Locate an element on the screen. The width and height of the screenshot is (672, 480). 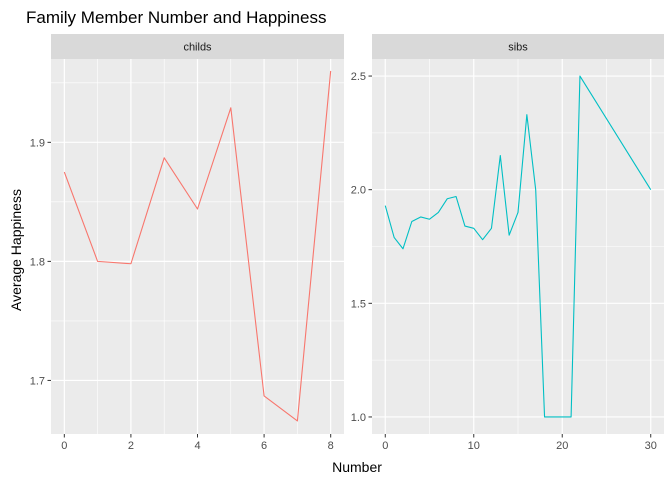
chart-title: Family Member Number and Happiness is located at coordinates (176, 17).